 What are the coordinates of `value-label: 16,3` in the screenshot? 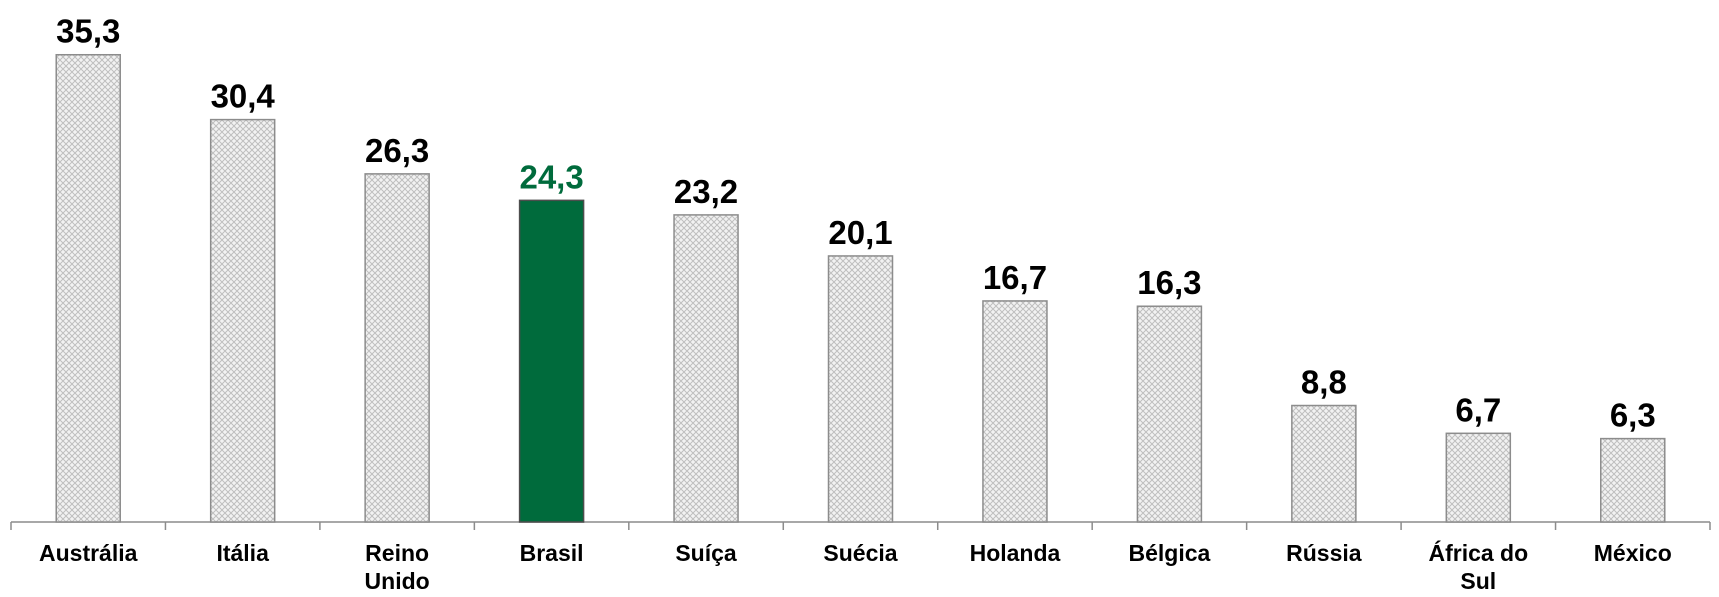 It's located at (1169, 282).